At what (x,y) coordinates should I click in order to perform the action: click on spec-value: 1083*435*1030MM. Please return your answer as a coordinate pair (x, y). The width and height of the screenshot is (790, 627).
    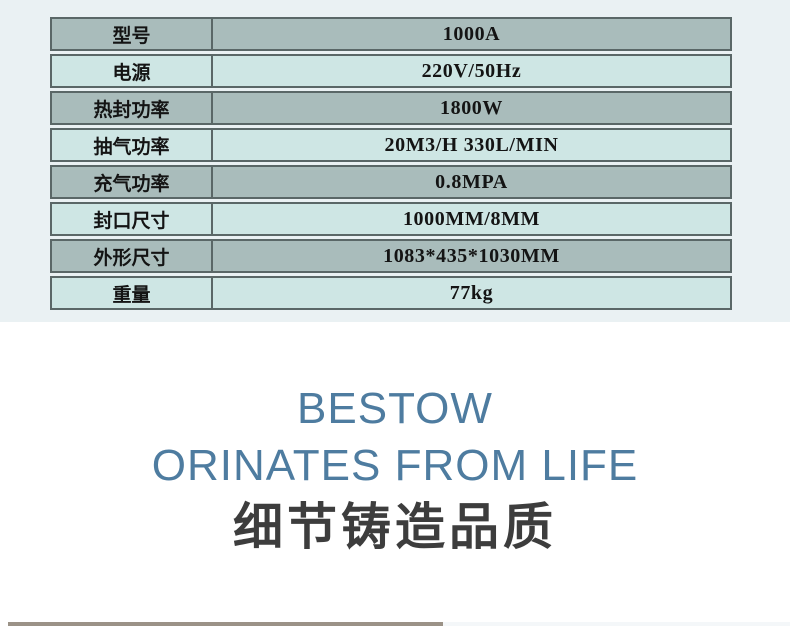
    Looking at the image, I should click on (471, 255).